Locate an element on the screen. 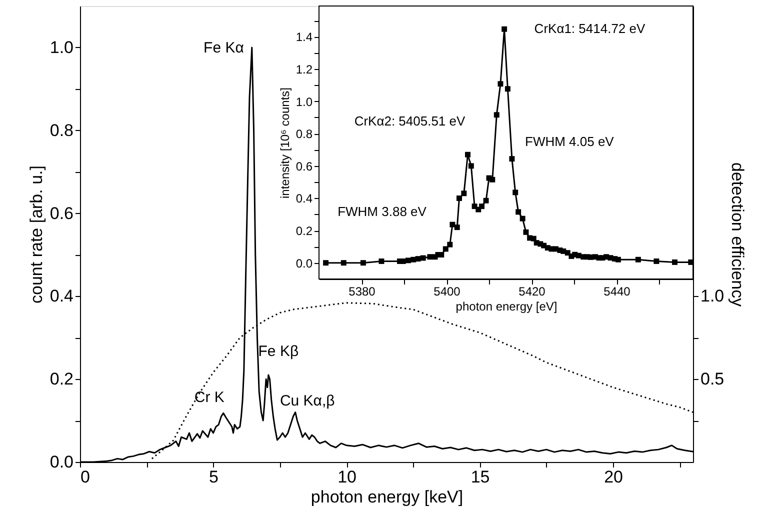 Image resolution: width=760 pixels, height=527 pixels. x-tick-label: 0 is located at coordinates (85, 477).